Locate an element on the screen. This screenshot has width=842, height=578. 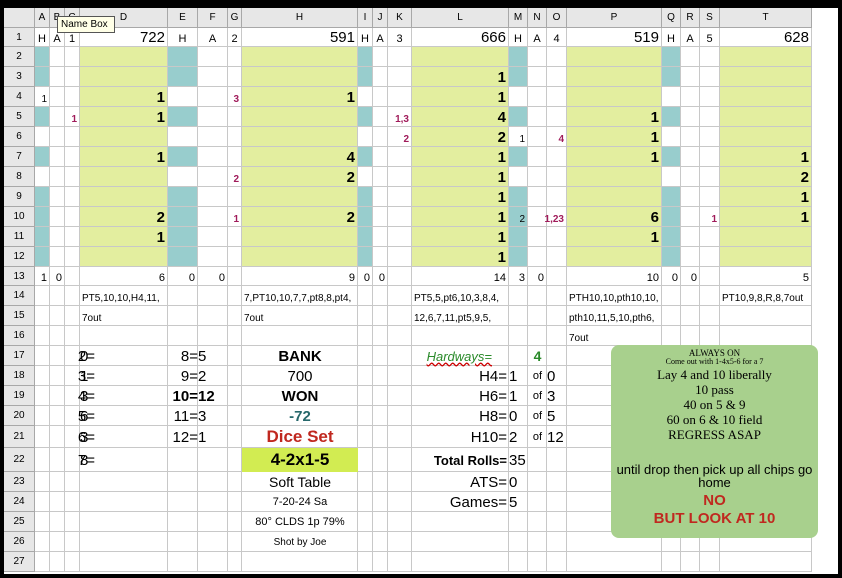
cell-K1: 3 is located at coordinates (400, 37).